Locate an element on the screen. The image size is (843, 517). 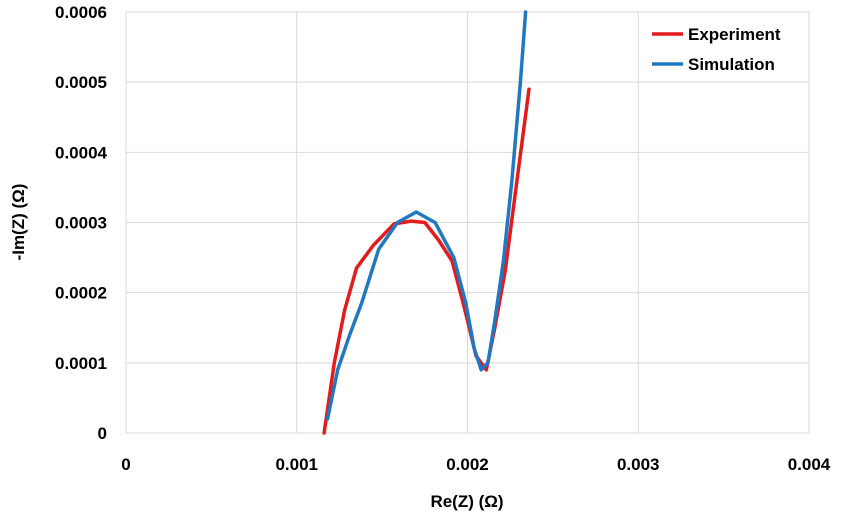
legend: Experiment Simulation is located at coordinates (716, 49).